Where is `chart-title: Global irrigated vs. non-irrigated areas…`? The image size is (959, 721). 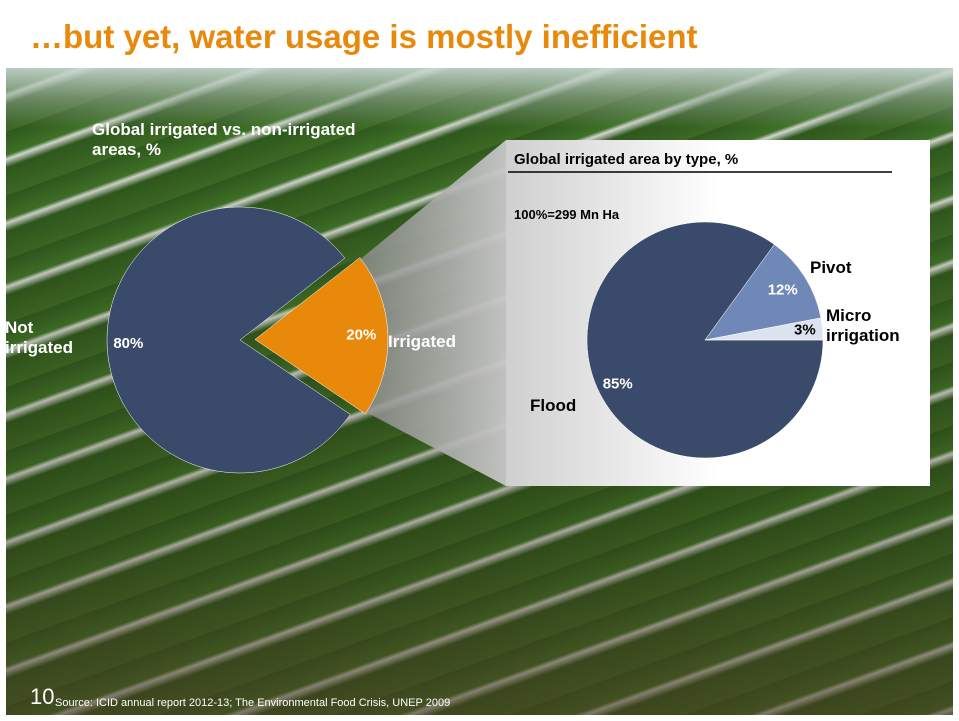 chart-title: Global irrigated vs. non-irrigated areas… is located at coordinates (224, 139).